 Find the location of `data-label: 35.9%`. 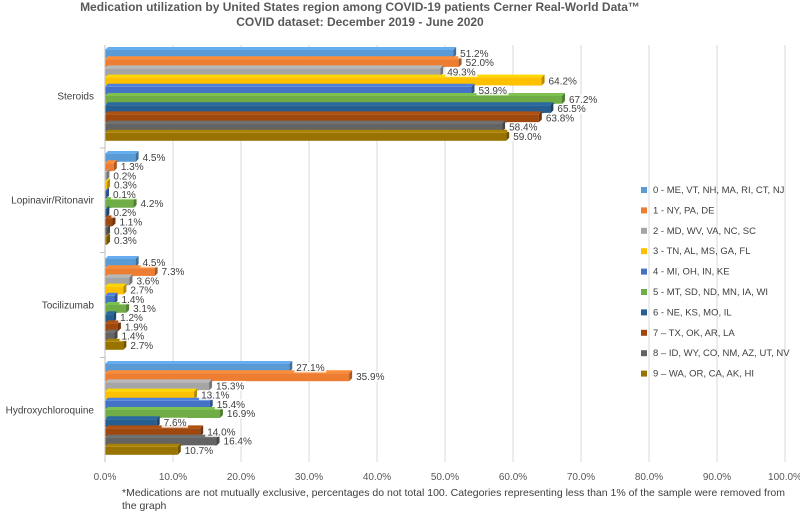

data-label: 35.9% is located at coordinates (370, 377).